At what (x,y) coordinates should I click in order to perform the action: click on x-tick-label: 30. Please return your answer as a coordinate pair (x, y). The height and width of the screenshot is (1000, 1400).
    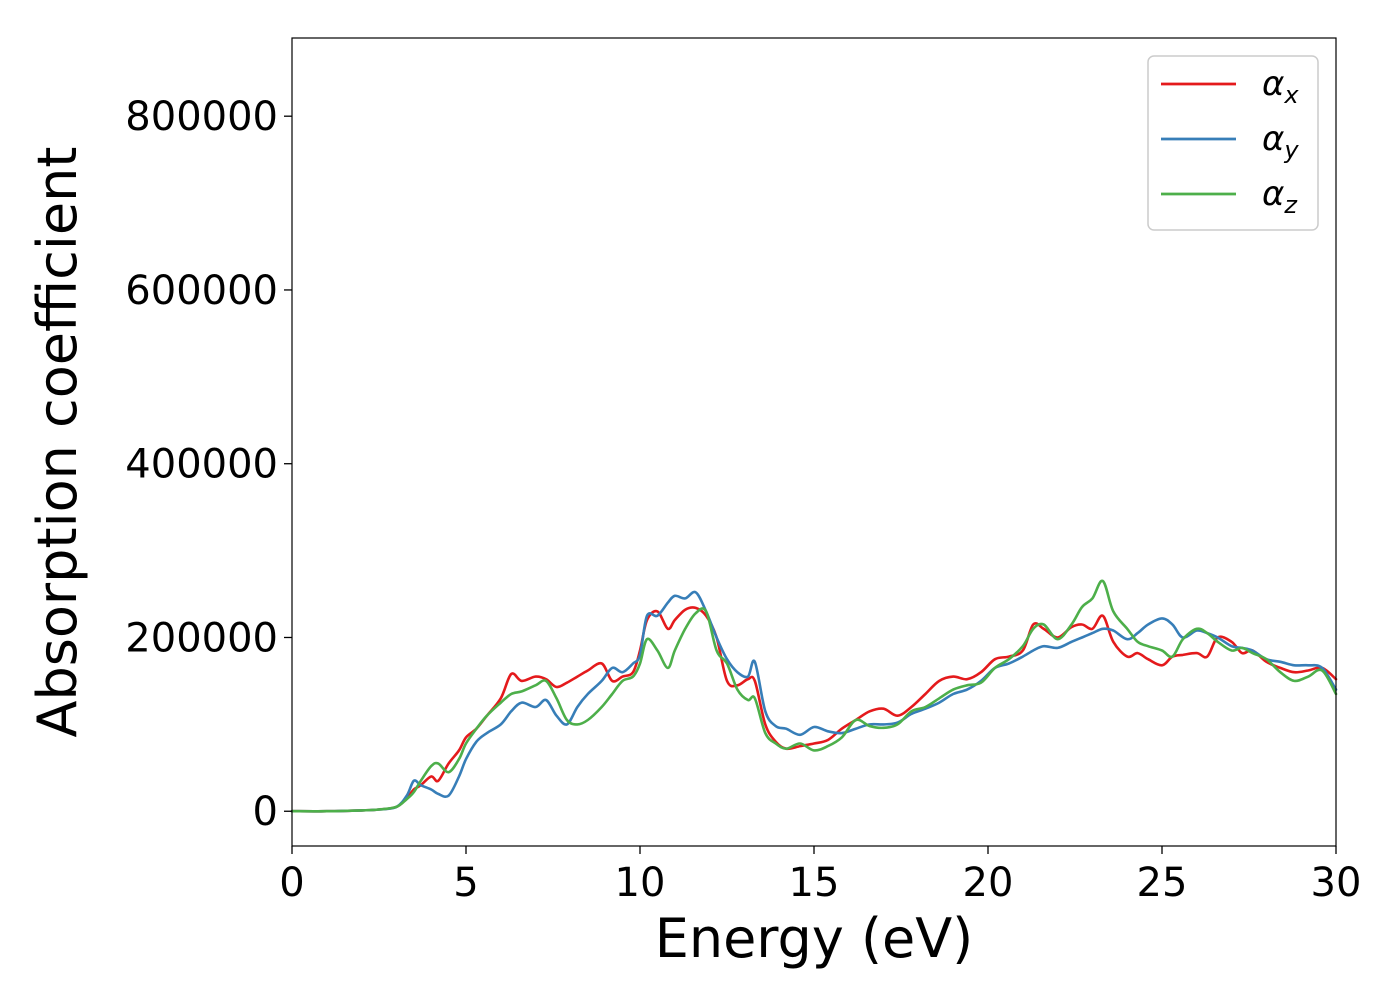
    Looking at the image, I should click on (1336, 883).